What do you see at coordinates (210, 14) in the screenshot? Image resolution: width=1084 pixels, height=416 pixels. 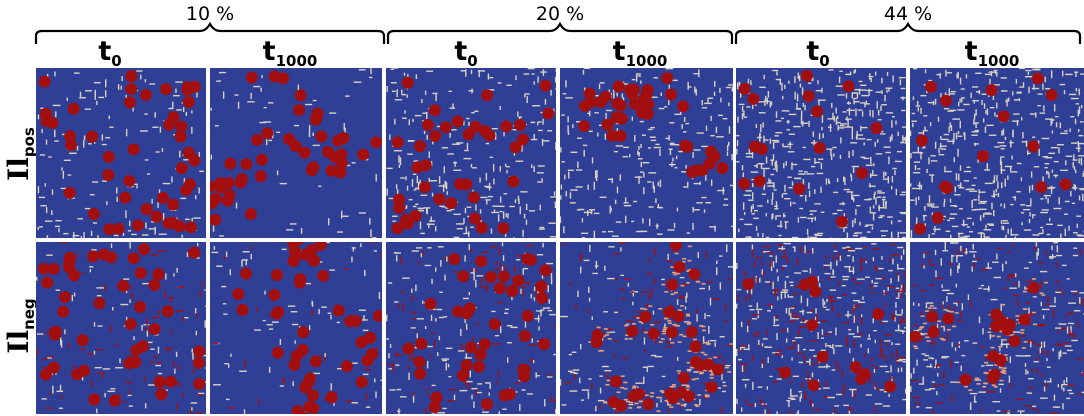 I see `group-label-10: 10 %` at bounding box center [210, 14].